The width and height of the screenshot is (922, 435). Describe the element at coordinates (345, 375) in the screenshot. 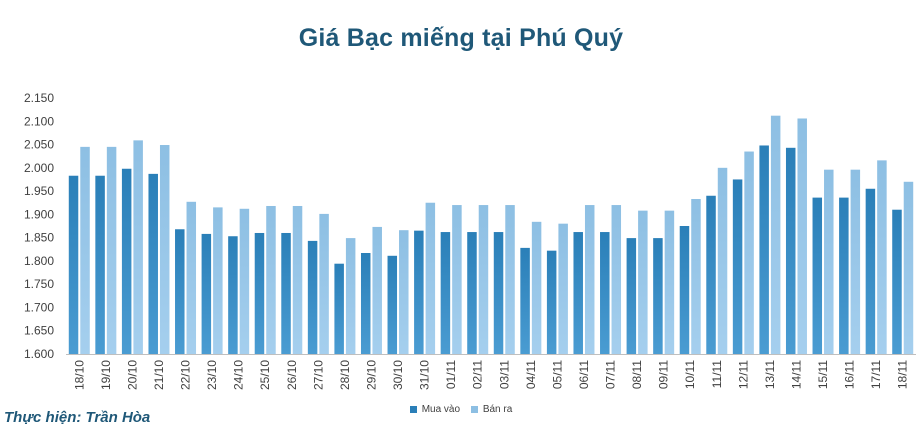

I see `x-tick-label: 28/10` at that location.